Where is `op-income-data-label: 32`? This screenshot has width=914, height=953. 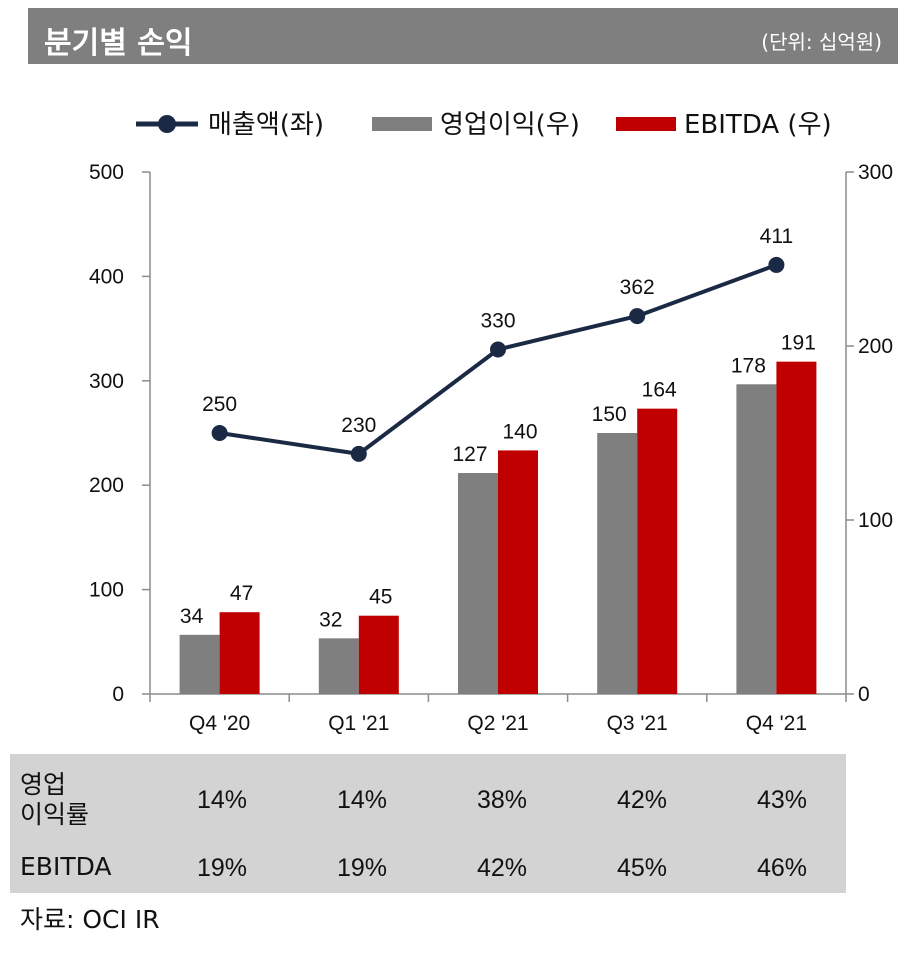
op-income-data-label: 32 is located at coordinates (330, 619).